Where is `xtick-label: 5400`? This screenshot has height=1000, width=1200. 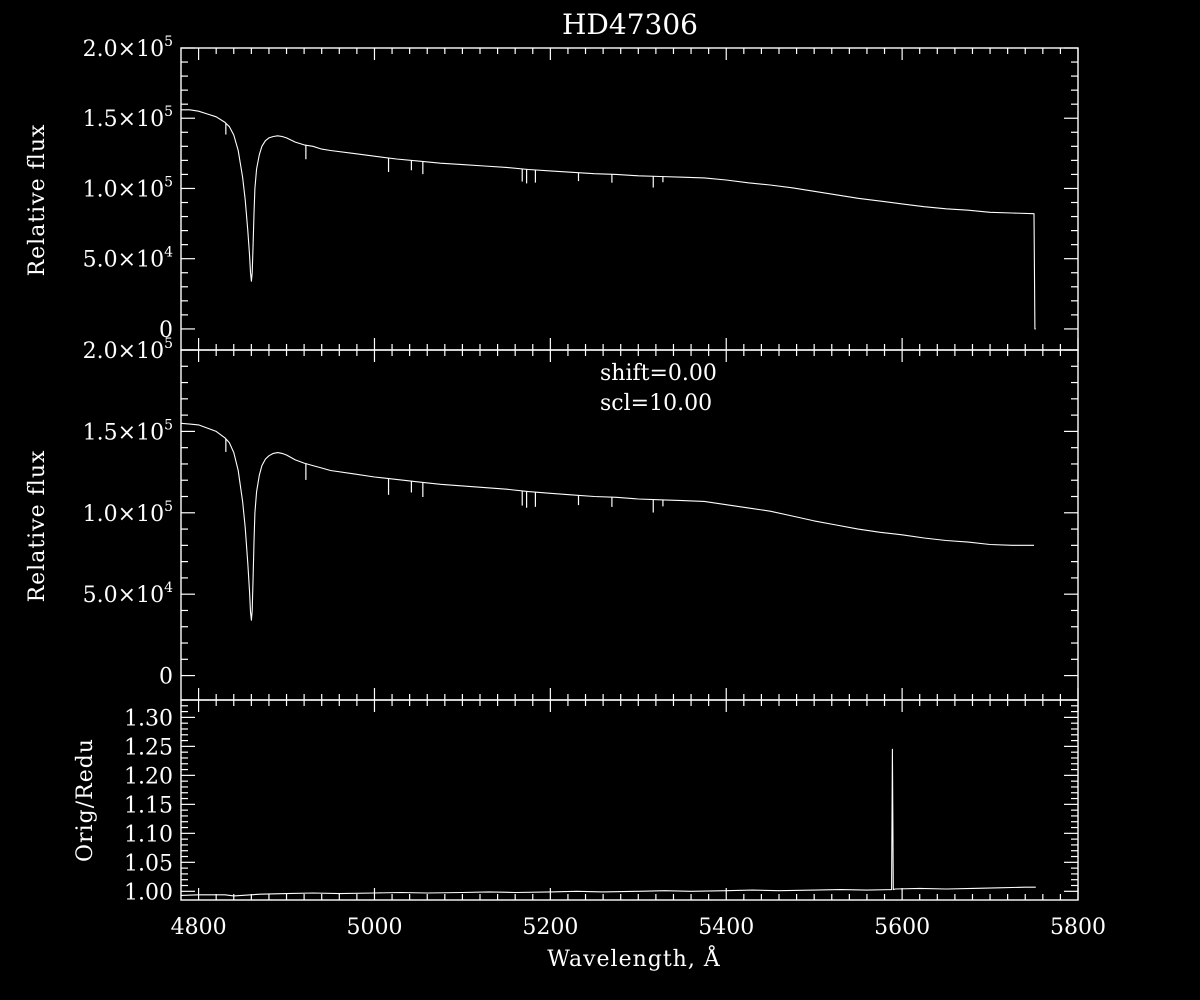
xtick-label: 5400 is located at coordinates (726, 927).